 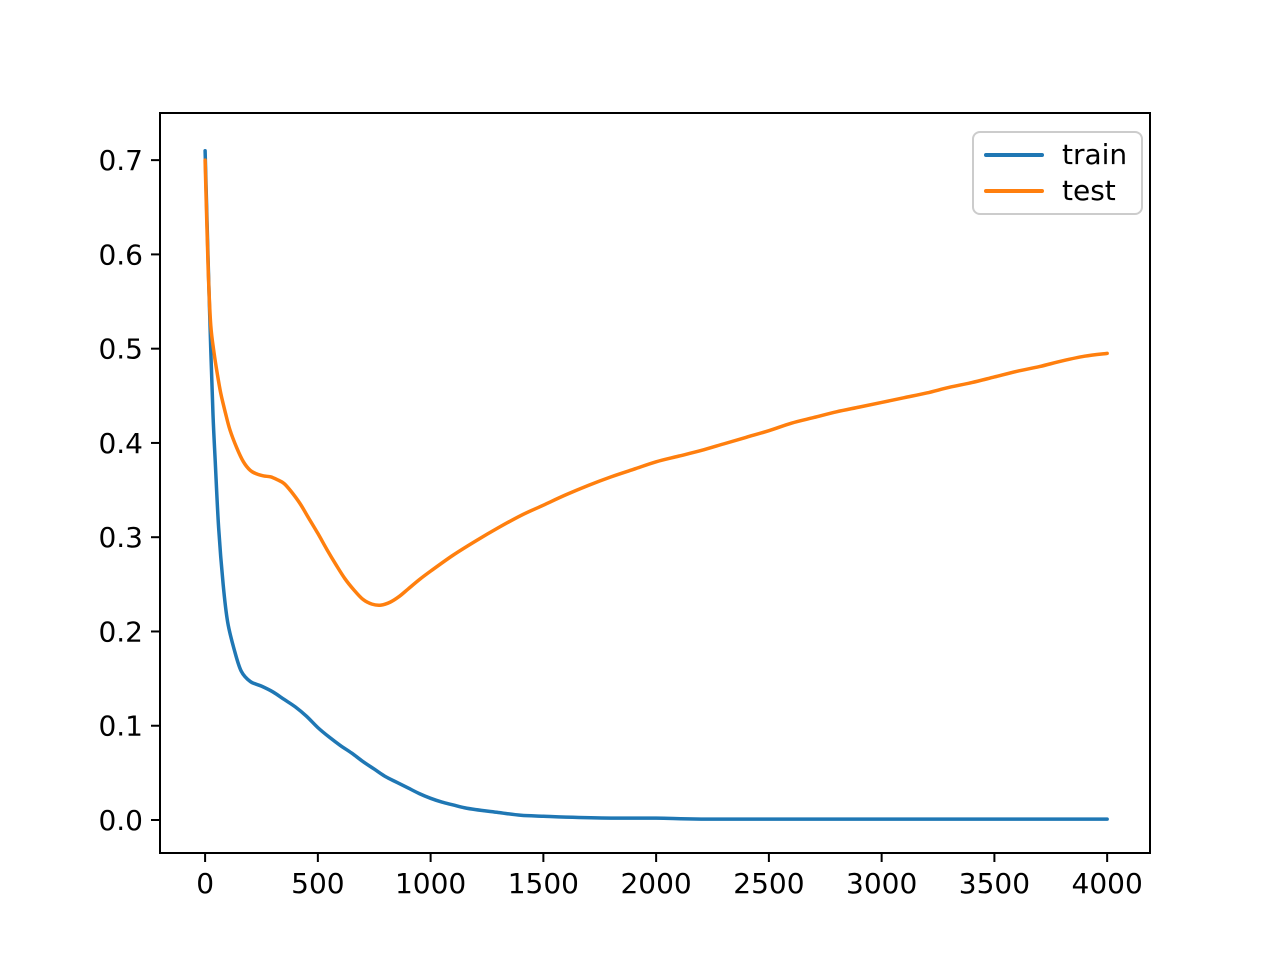 I want to click on test-line-swatch, so click(x=1014, y=190).